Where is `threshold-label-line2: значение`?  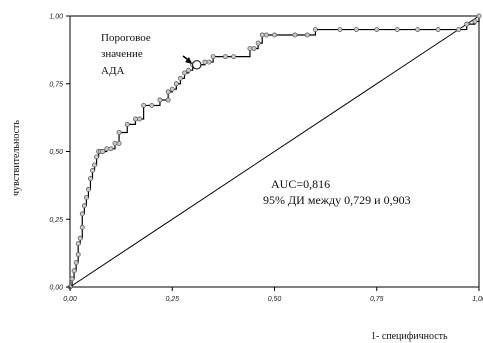 threshold-label-line2: значение is located at coordinates (122, 54).